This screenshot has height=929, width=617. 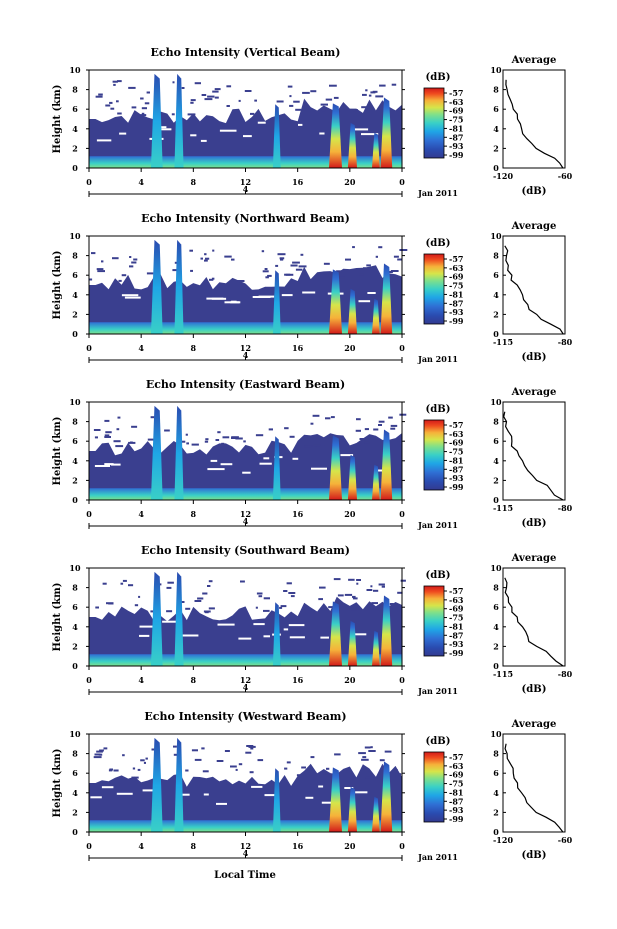 What do you see at coordinates (75, 256) in the screenshot?
I see `y-tick-label: 8` at bounding box center [75, 256].